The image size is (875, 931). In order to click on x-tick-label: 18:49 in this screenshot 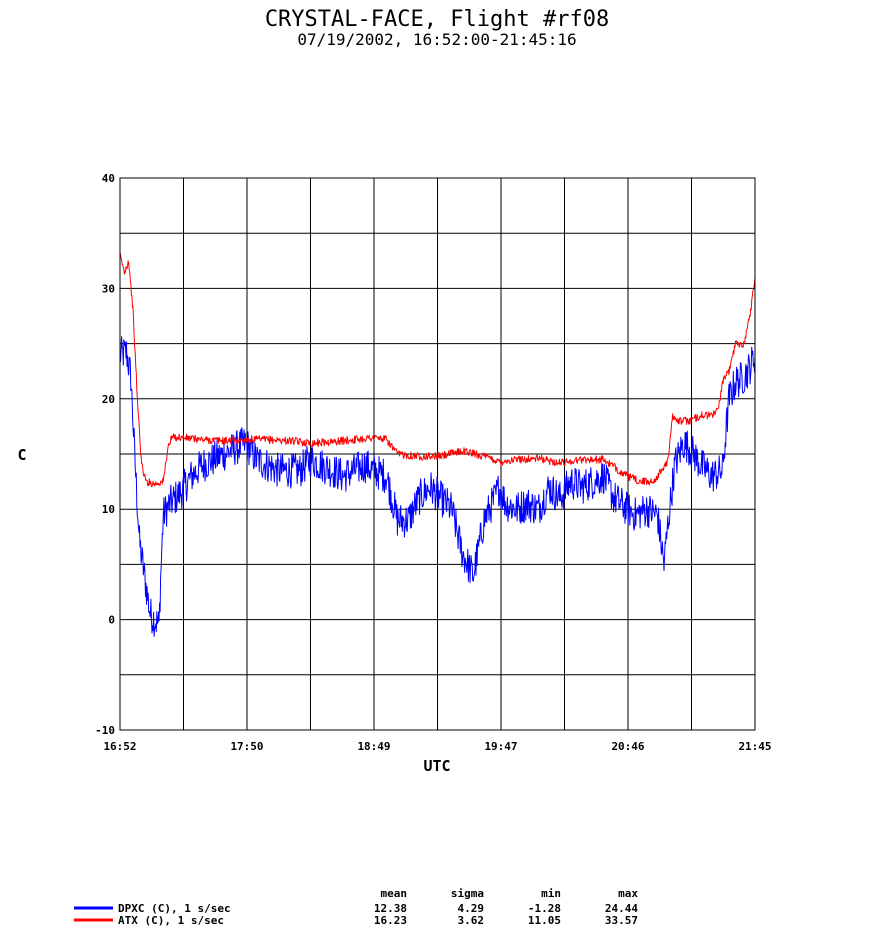, I will do `click(373, 746)`.